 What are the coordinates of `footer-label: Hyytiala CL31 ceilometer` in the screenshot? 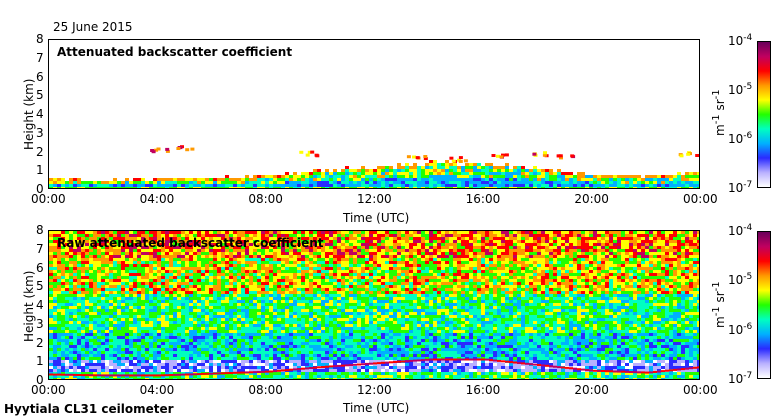 It's located at (89, 409).